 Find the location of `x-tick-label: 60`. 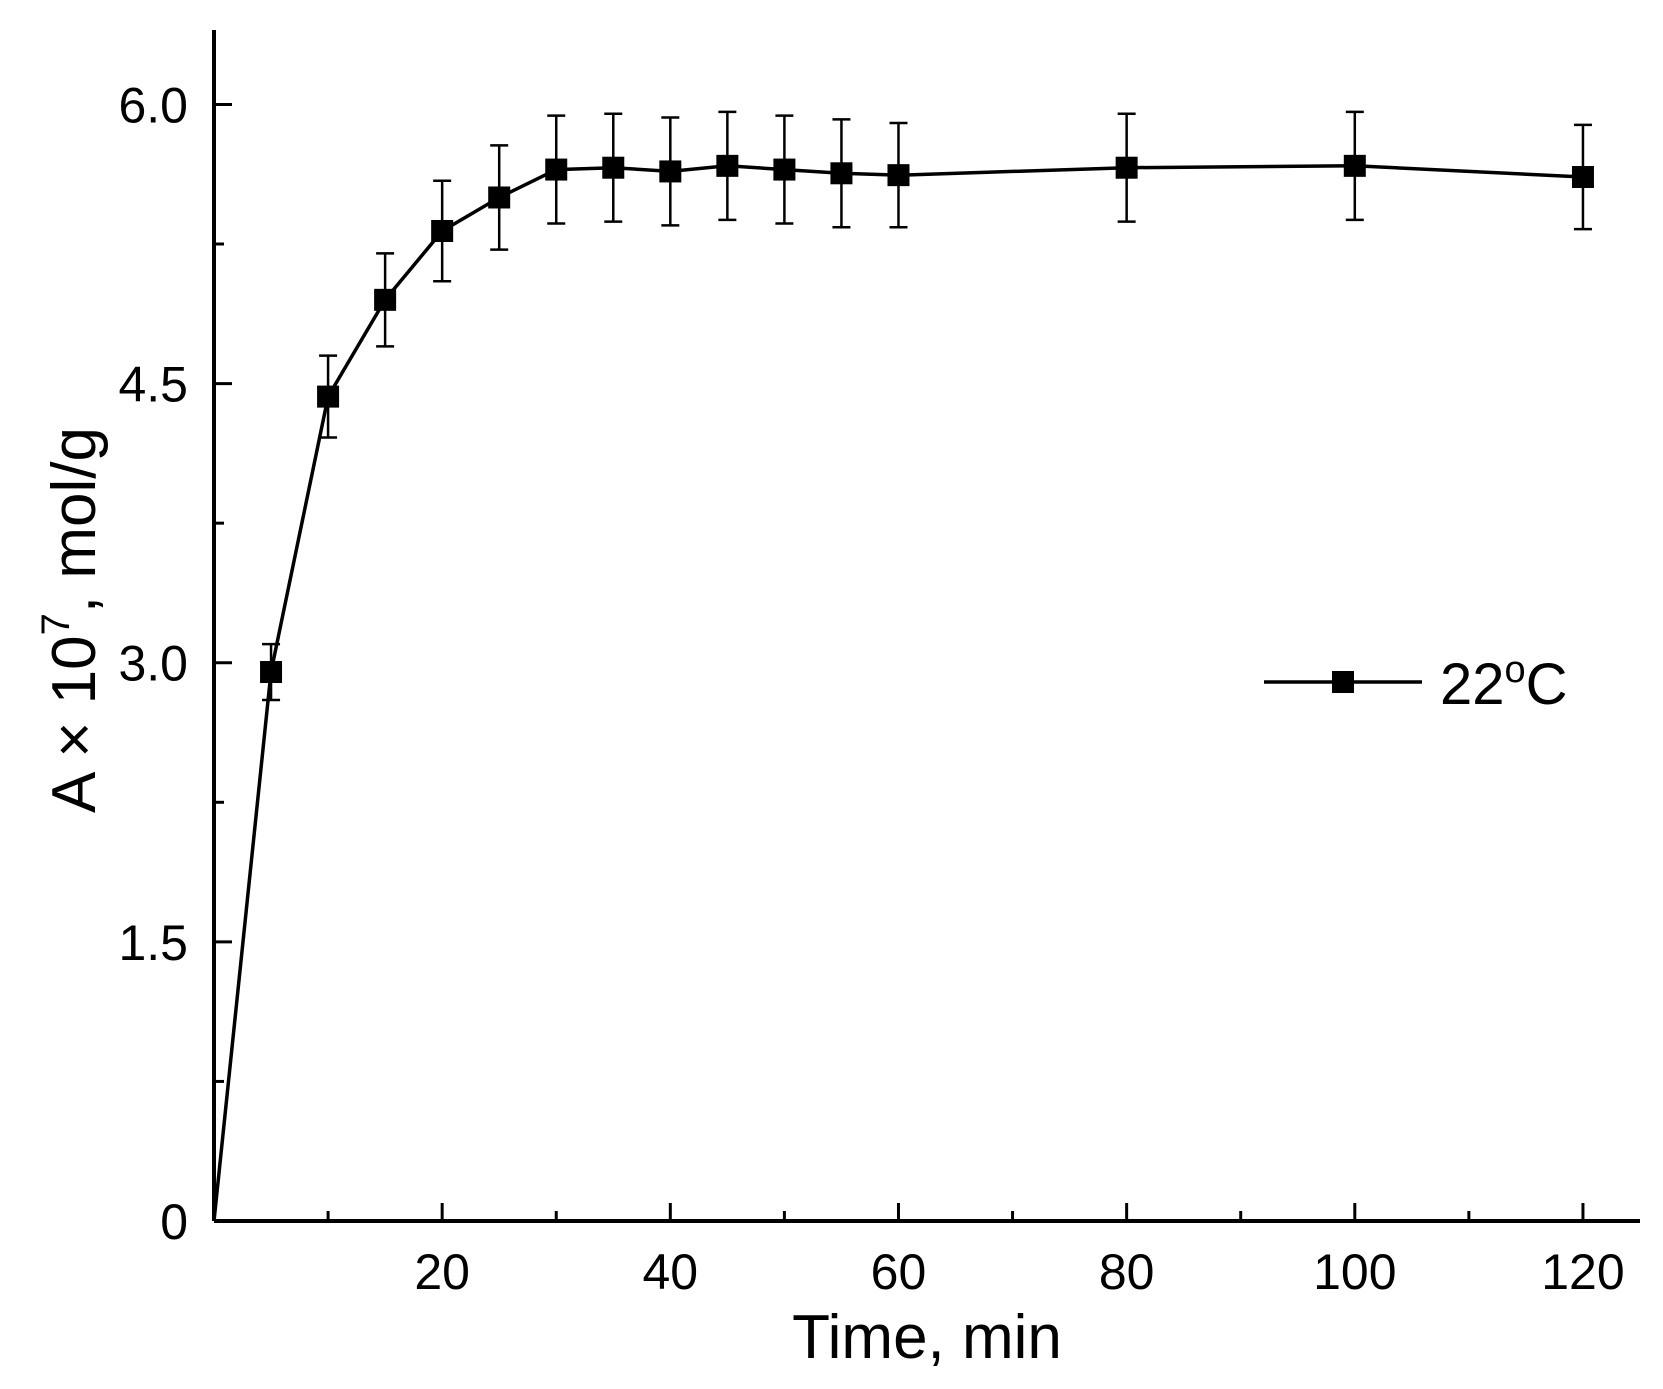

x-tick-label: 60 is located at coordinates (899, 1272).